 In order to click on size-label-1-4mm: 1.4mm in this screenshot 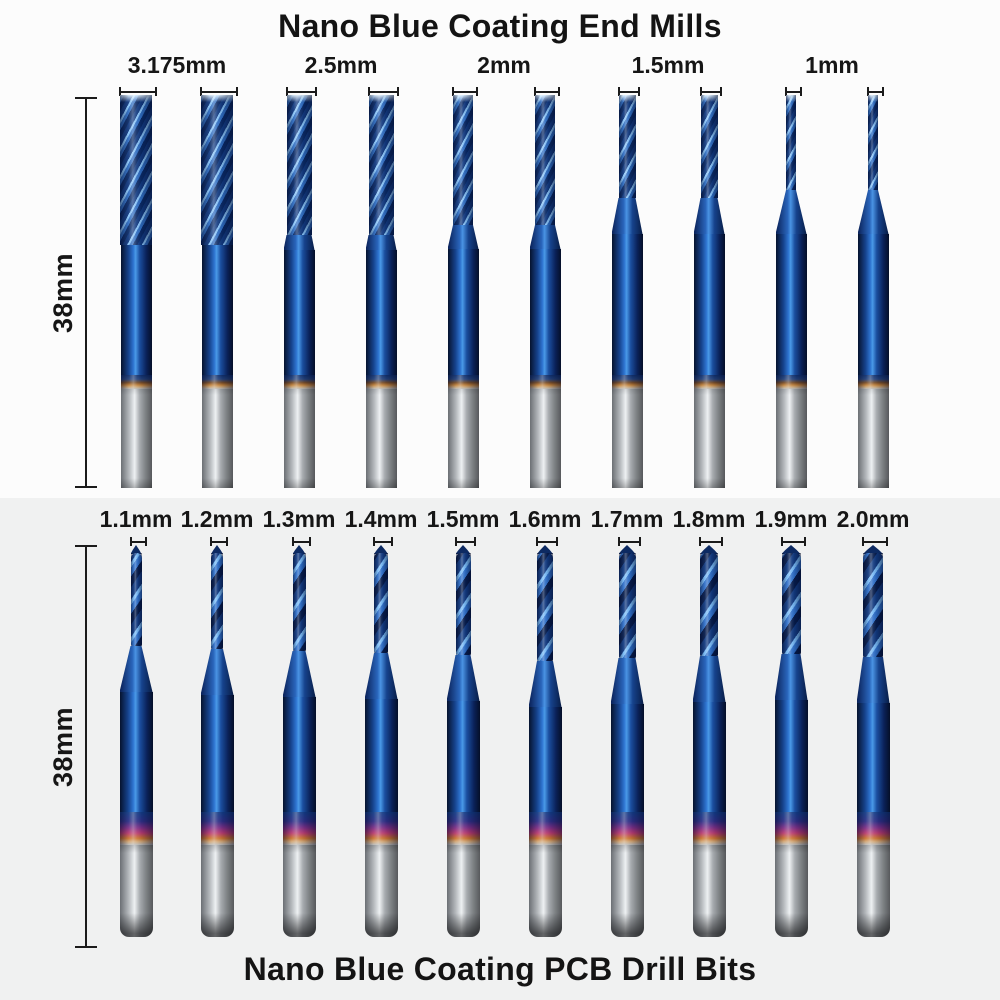, I will do `click(381, 519)`.